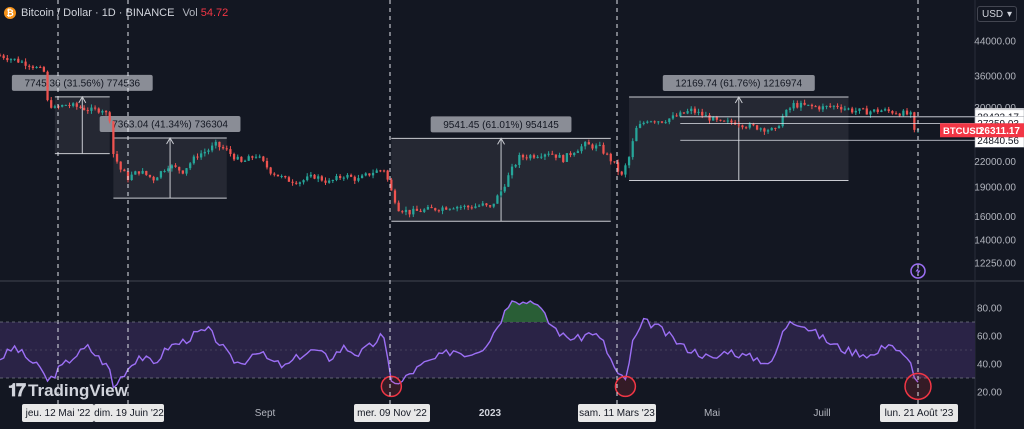 Image resolution: width=1024 pixels, height=429 pixels. Describe the element at coordinates (617, 413) in the screenshot. I see `date-marker-4: sam. 11 Mars '23` at that location.